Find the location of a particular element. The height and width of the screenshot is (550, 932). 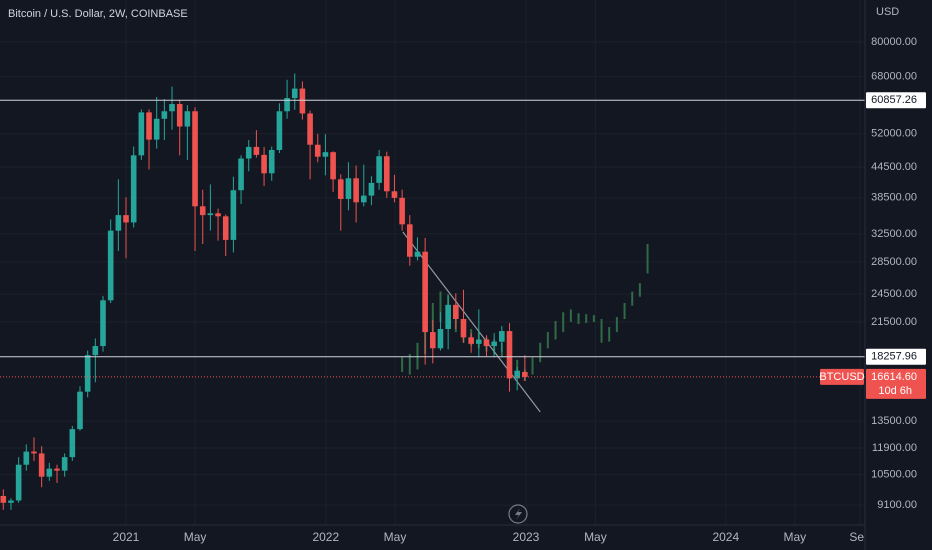

symbol-label: BTCUSD is located at coordinates (841, 377).